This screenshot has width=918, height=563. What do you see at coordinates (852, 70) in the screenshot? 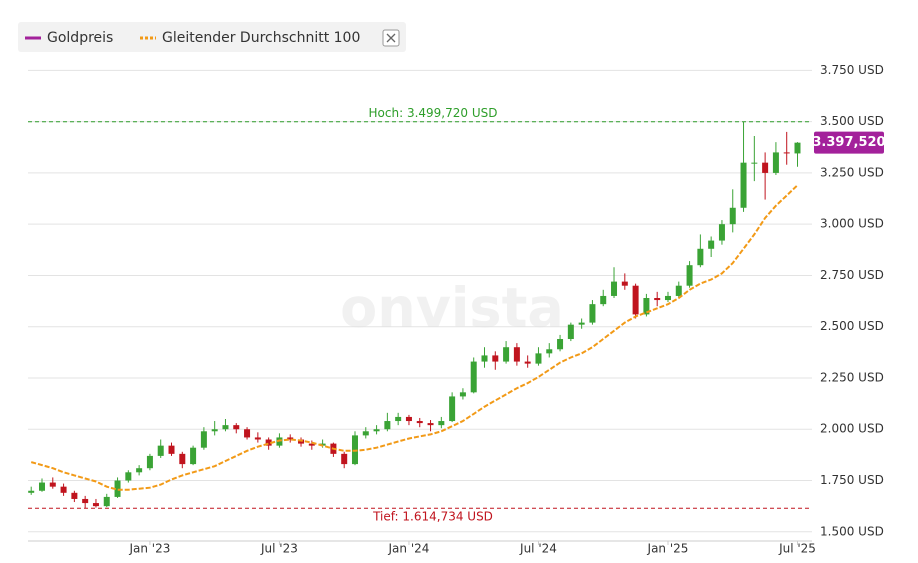
I see `y-tick-label: 3.750 USD` at bounding box center [852, 70].